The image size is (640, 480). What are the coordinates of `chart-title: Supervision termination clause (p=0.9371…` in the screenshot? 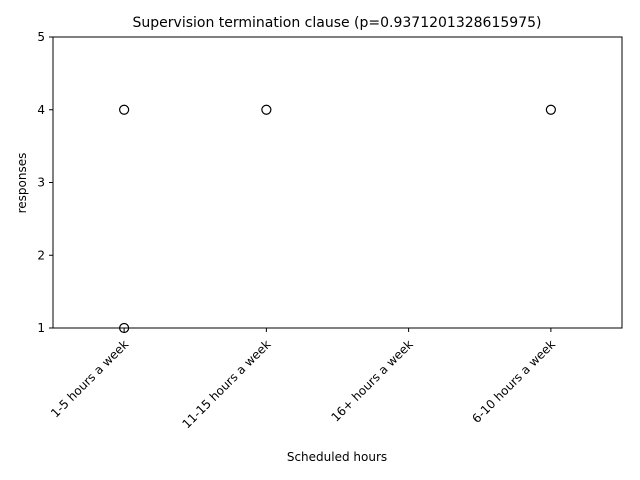 It's located at (337, 23).